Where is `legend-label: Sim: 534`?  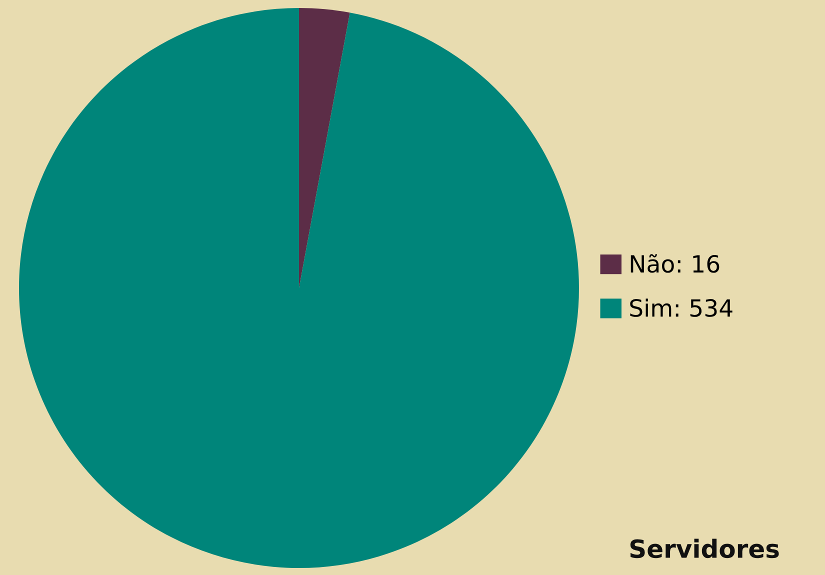 legend-label: Sim: 534 is located at coordinates (681, 307).